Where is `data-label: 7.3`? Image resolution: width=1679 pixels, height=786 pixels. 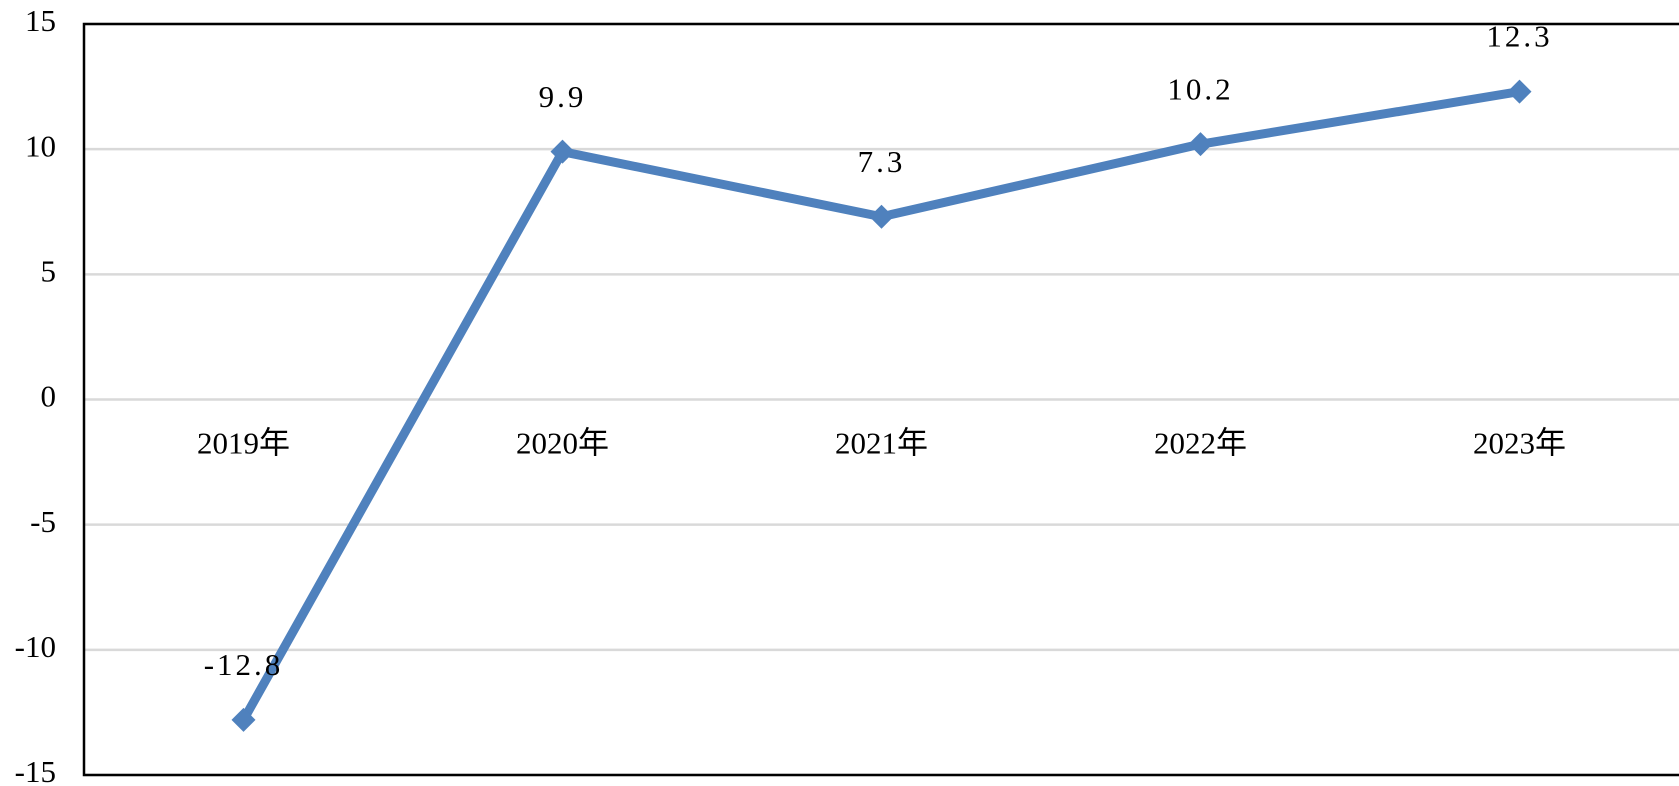 data-label: 7.3 is located at coordinates (882, 161).